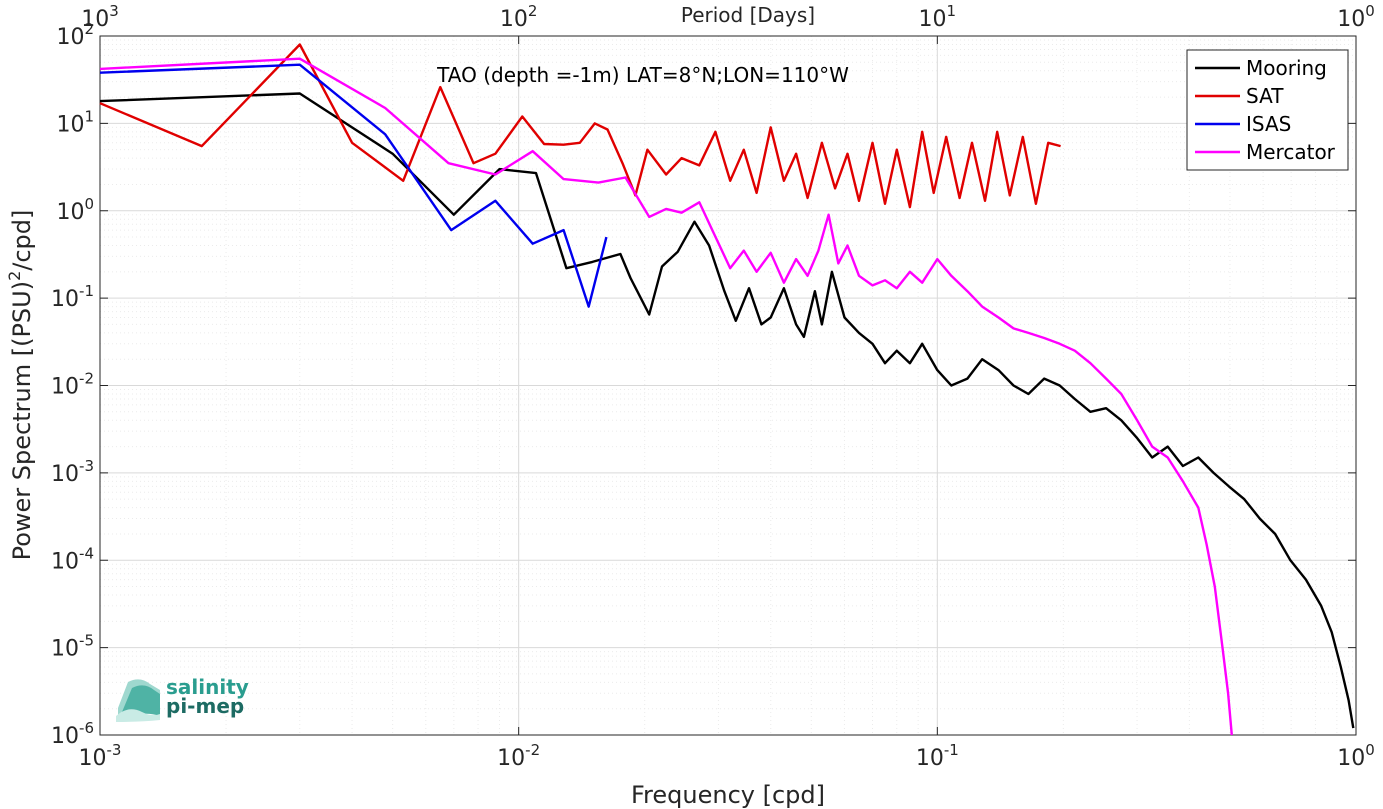 The width and height of the screenshot is (1383, 809). Describe the element at coordinates (1268, 124) in the screenshot. I see `legend-label-isas: ISAS` at that location.